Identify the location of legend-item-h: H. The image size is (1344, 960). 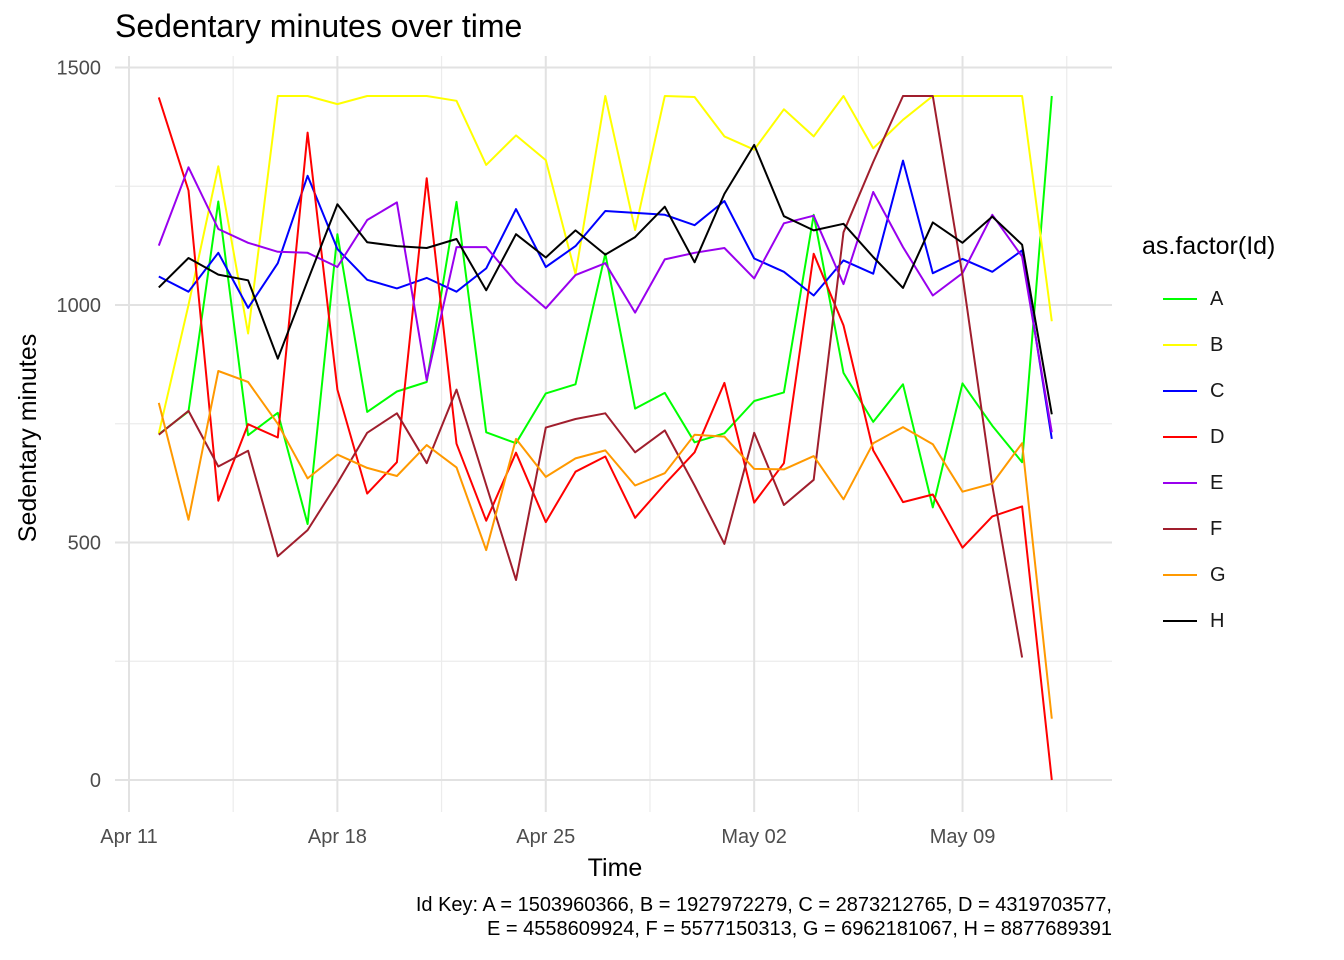
(1184, 621).